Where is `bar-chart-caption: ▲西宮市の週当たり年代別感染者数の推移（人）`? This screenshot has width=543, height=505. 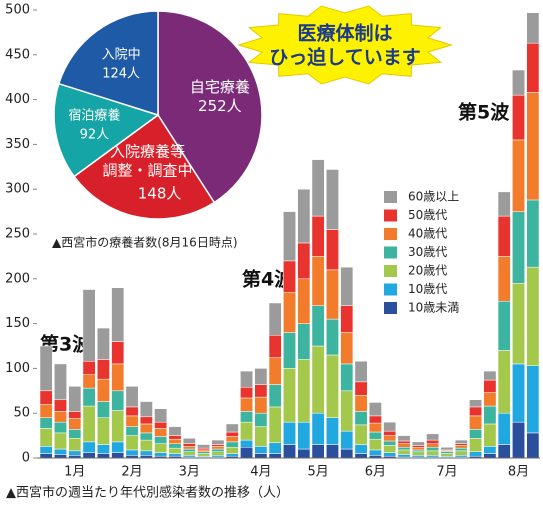 bar-chart-caption: ▲西宮市の週当たり年代別感染者数の推移（人） is located at coordinates (147, 493).